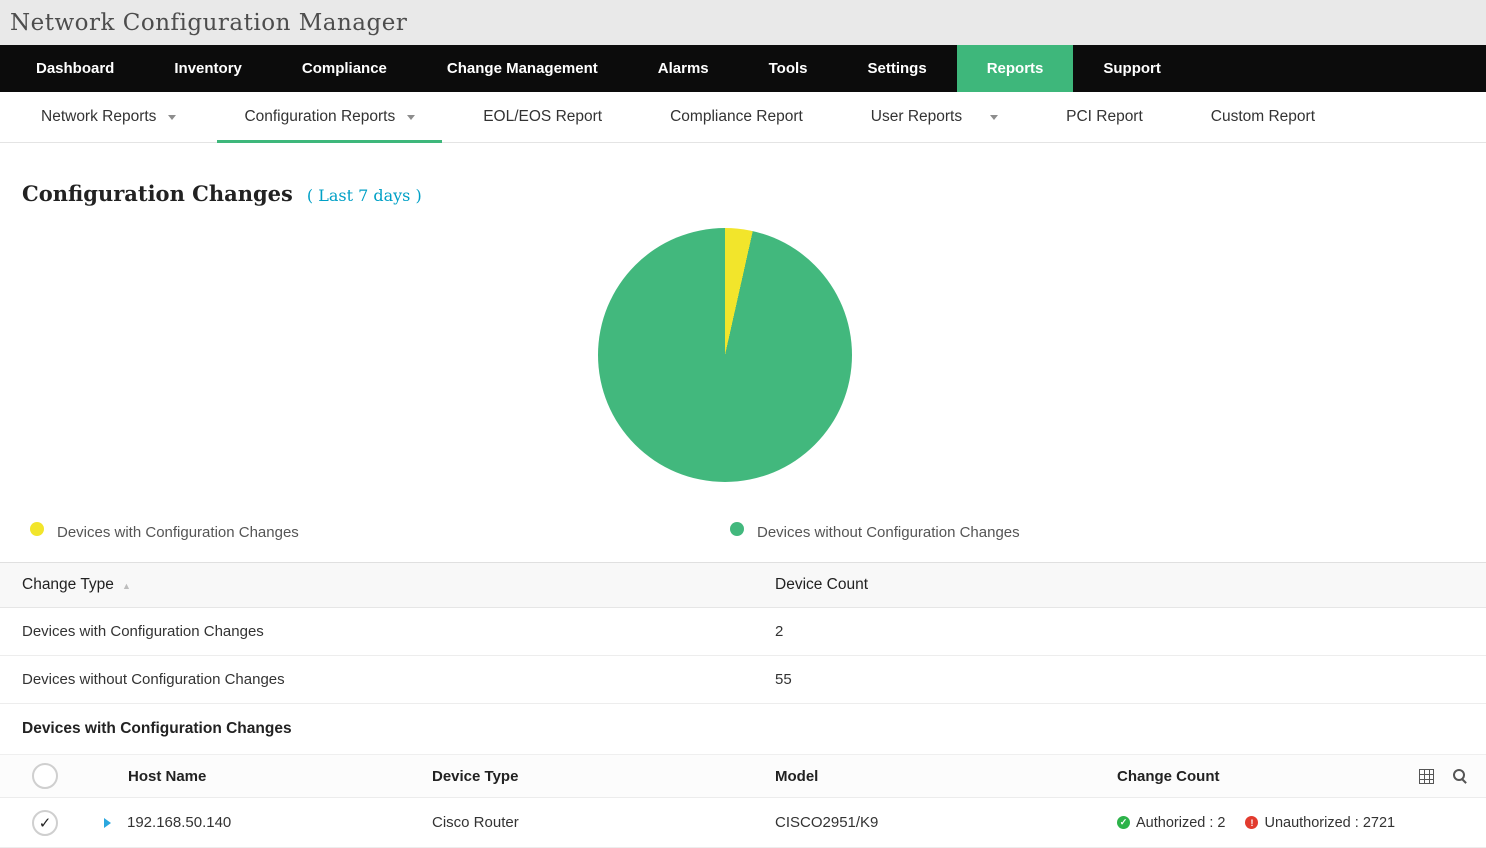  I want to click on subnav-item-compliance-report: Compliance Report, so click(736, 117).